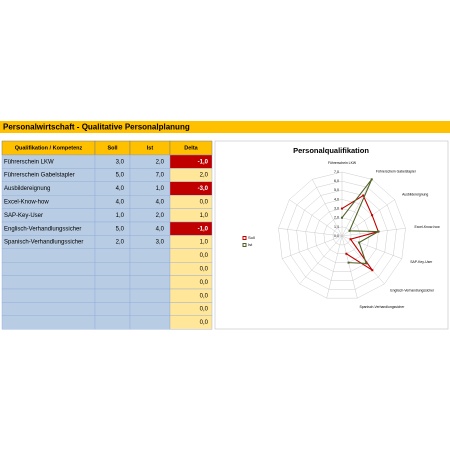  I want to click on category-label: Führerschein Gabelstapler, so click(396, 171).